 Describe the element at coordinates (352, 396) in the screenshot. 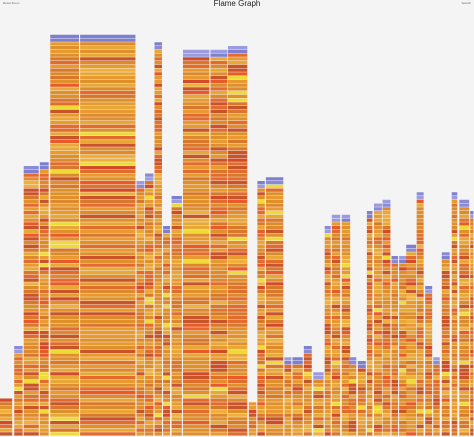

I see `flame-stack` at that location.